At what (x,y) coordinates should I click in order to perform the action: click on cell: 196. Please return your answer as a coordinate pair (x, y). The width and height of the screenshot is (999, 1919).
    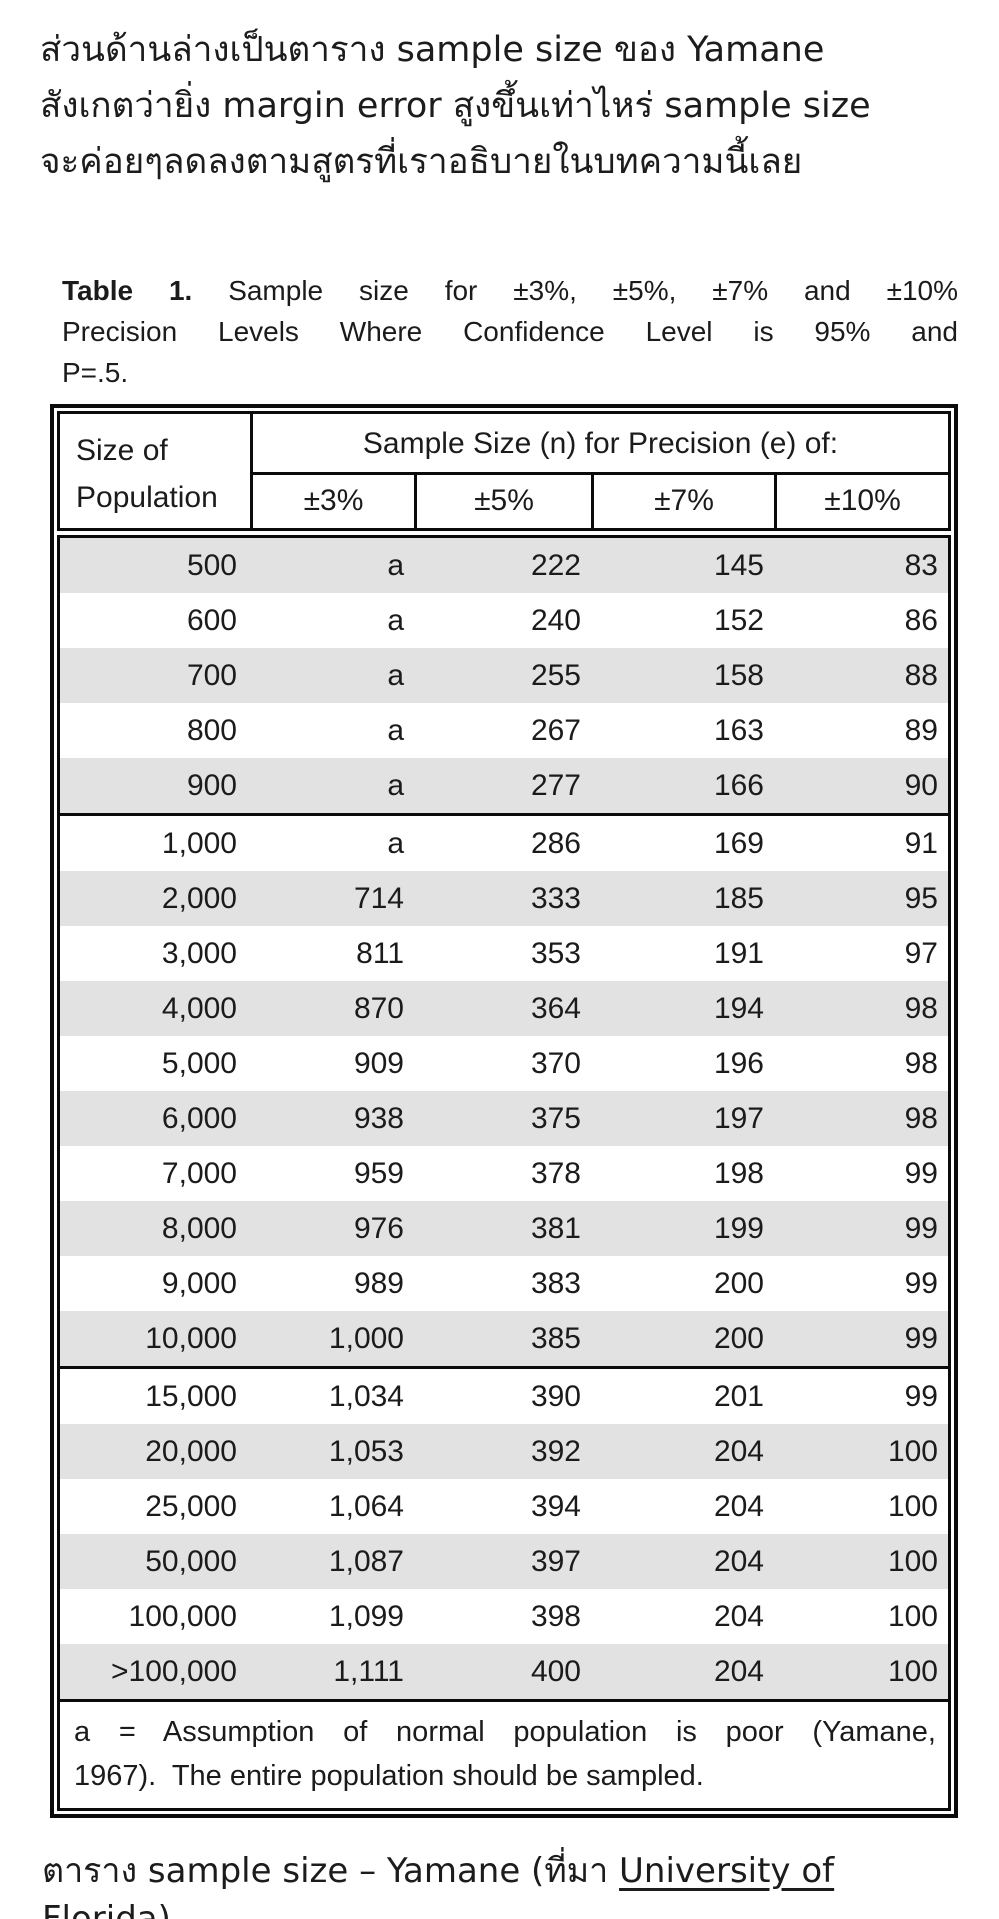
    Looking at the image, I should click on (738, 1063).